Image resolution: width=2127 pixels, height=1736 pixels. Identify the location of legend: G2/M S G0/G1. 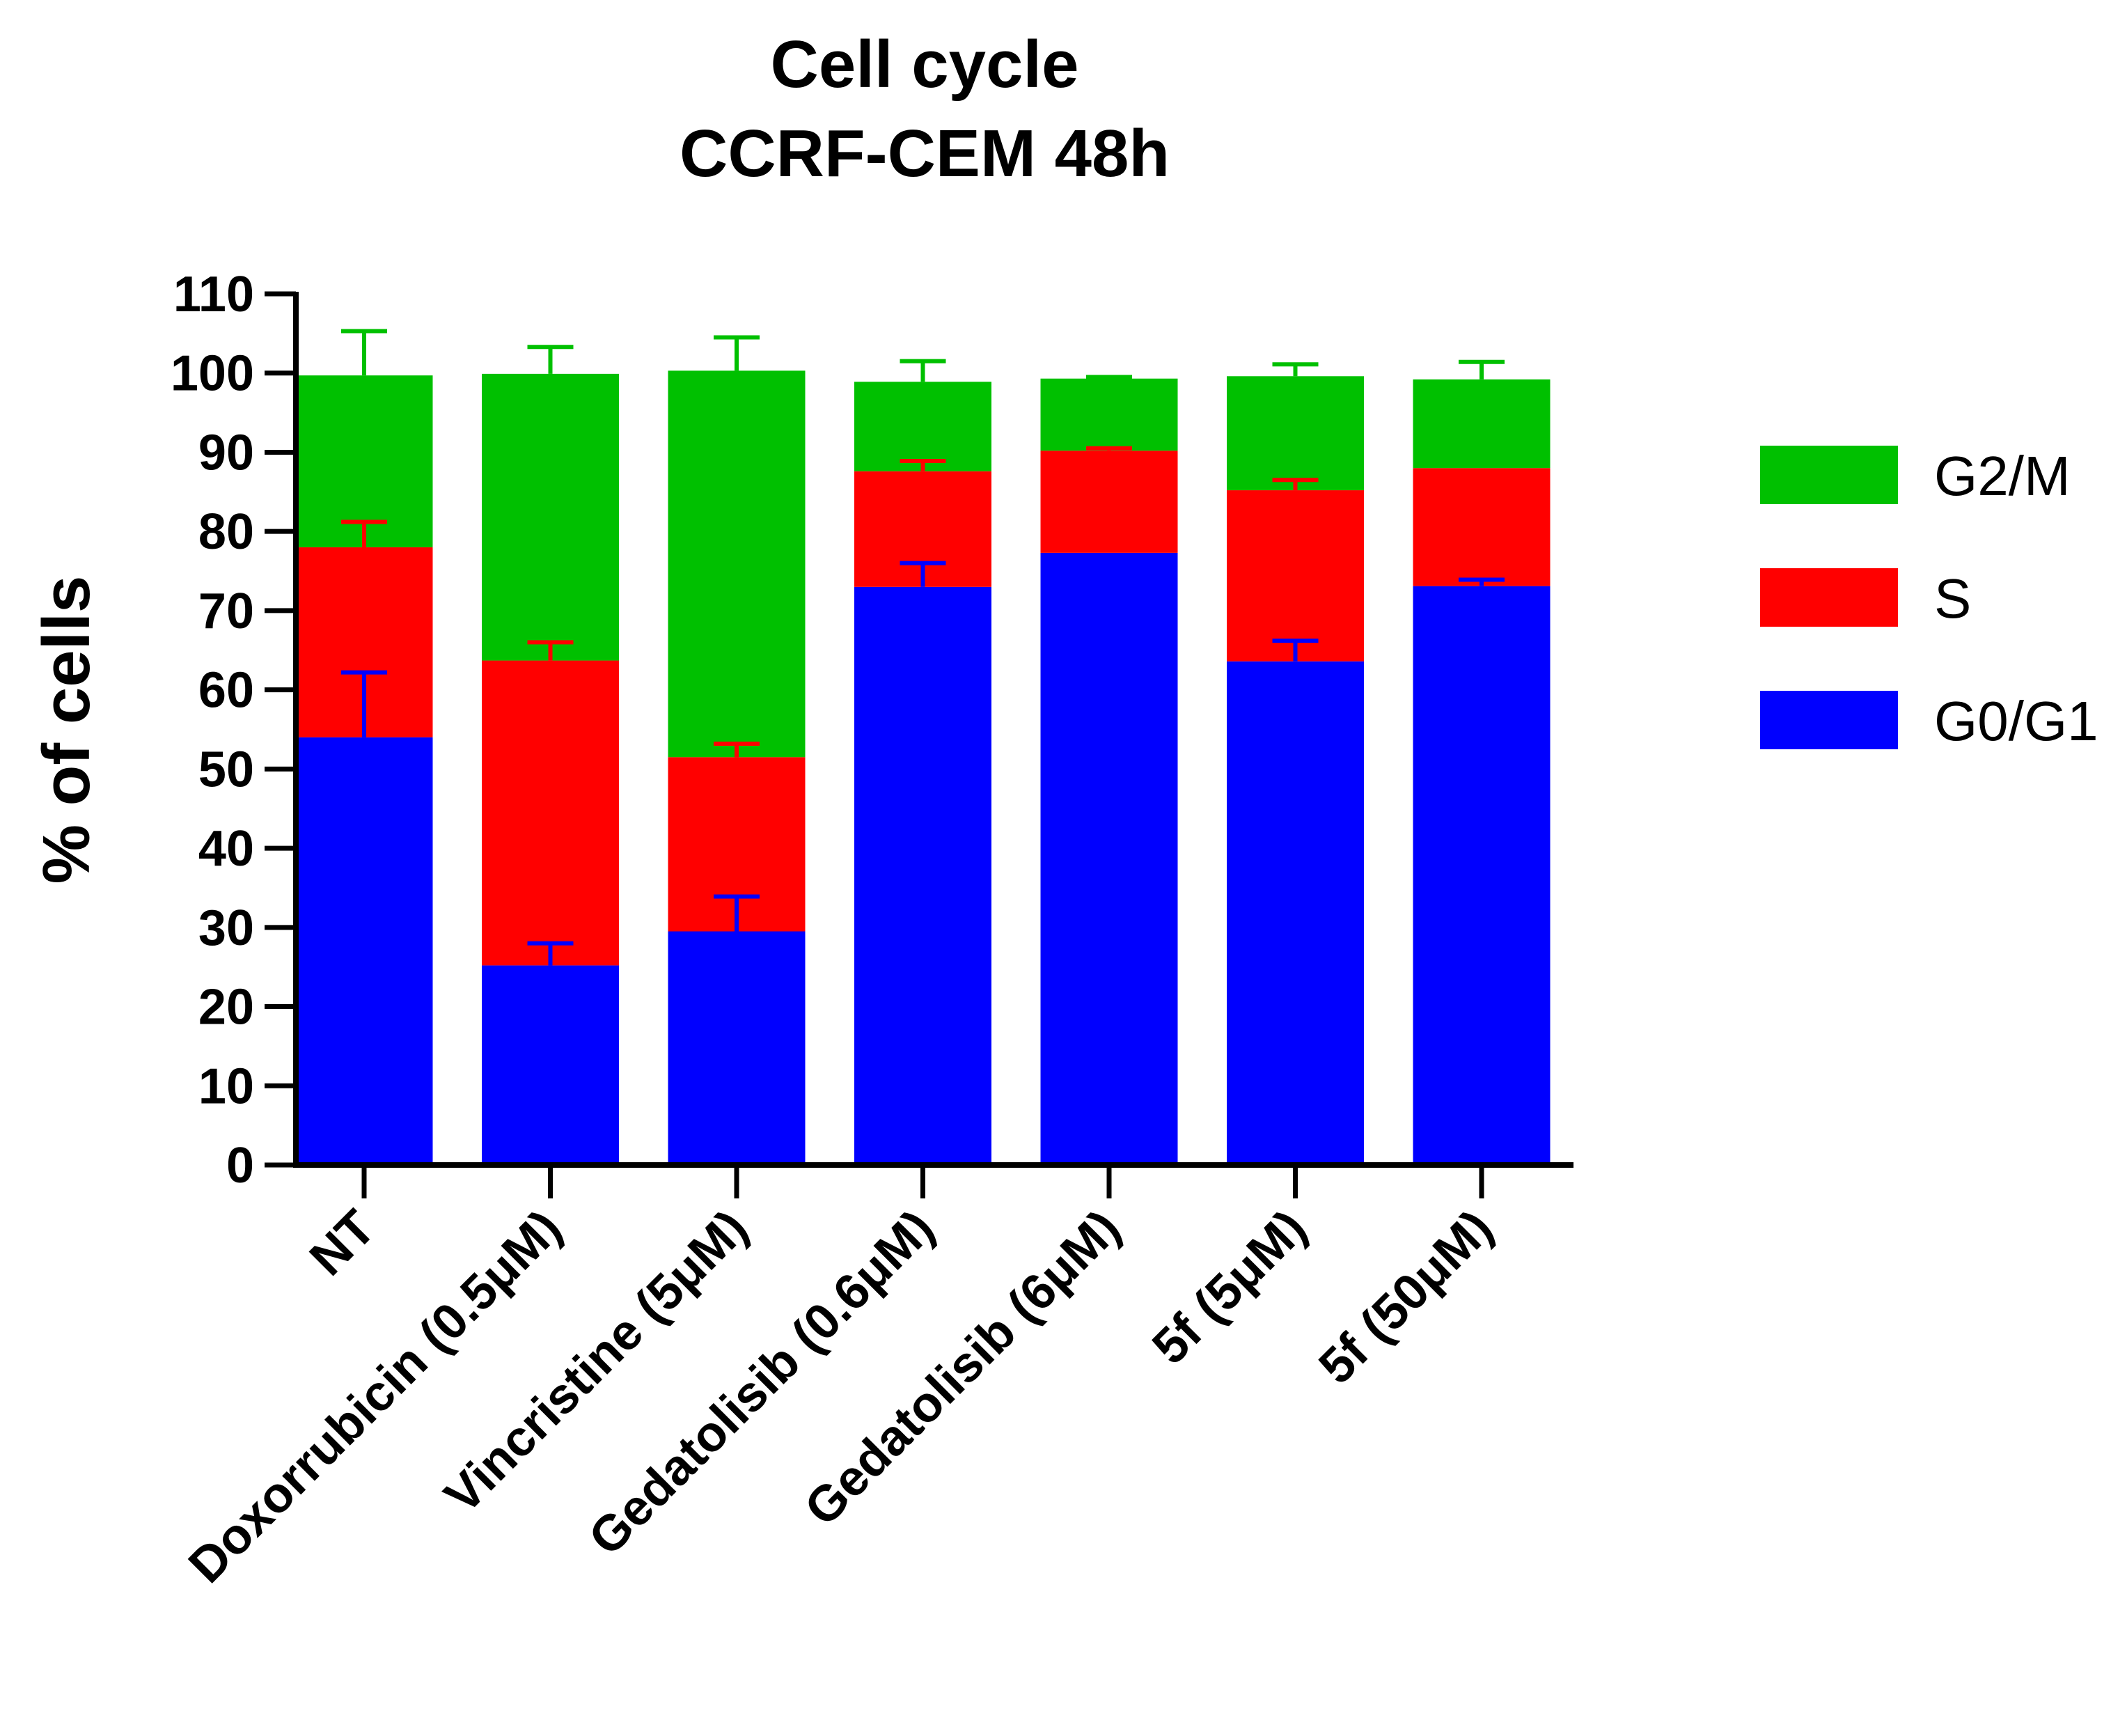
(1929, 599).